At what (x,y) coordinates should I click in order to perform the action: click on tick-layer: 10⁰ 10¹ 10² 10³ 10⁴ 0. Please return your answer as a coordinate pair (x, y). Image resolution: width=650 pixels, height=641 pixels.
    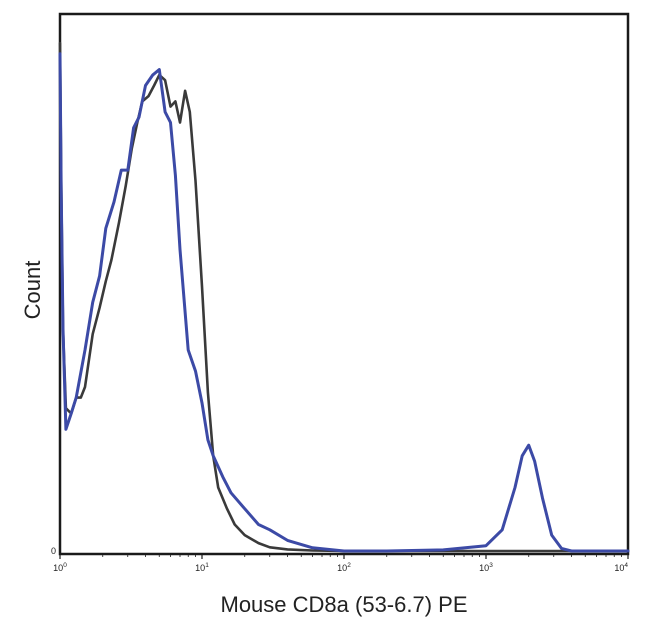
    Looking at the image, I should click on (340, 559).